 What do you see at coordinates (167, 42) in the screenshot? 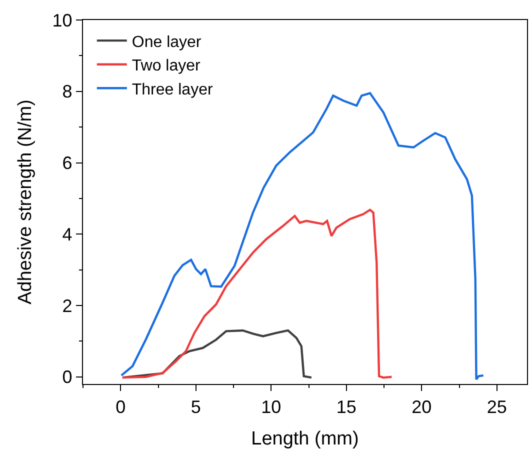
I see `legend-label: One layer` at bounding box center [167, 42].